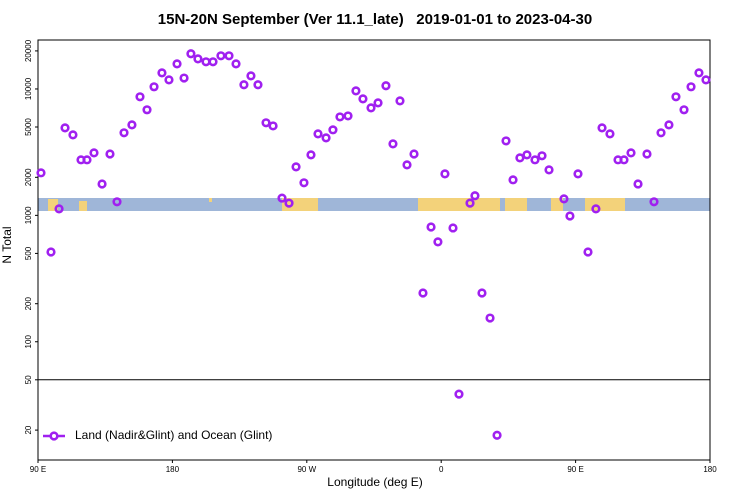 The width and height of the screenshot is (750, 500). What do you see at coordinates (28, 342) in the screenshot?
I see `y-tick-label: 100` at bounding box center [28, 342].